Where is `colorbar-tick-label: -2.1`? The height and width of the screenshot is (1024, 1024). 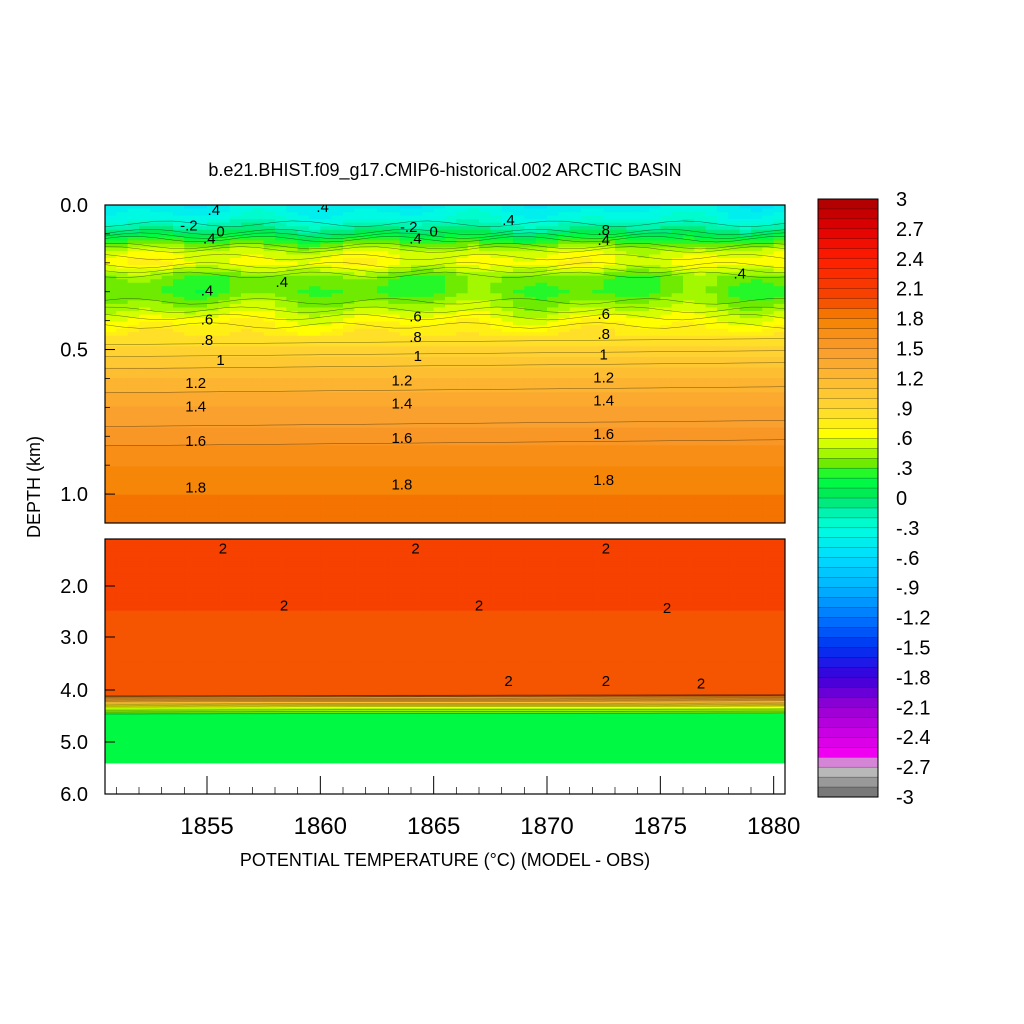 colorbar-tick-label: -2.1 is located at coordinates (913, 708).